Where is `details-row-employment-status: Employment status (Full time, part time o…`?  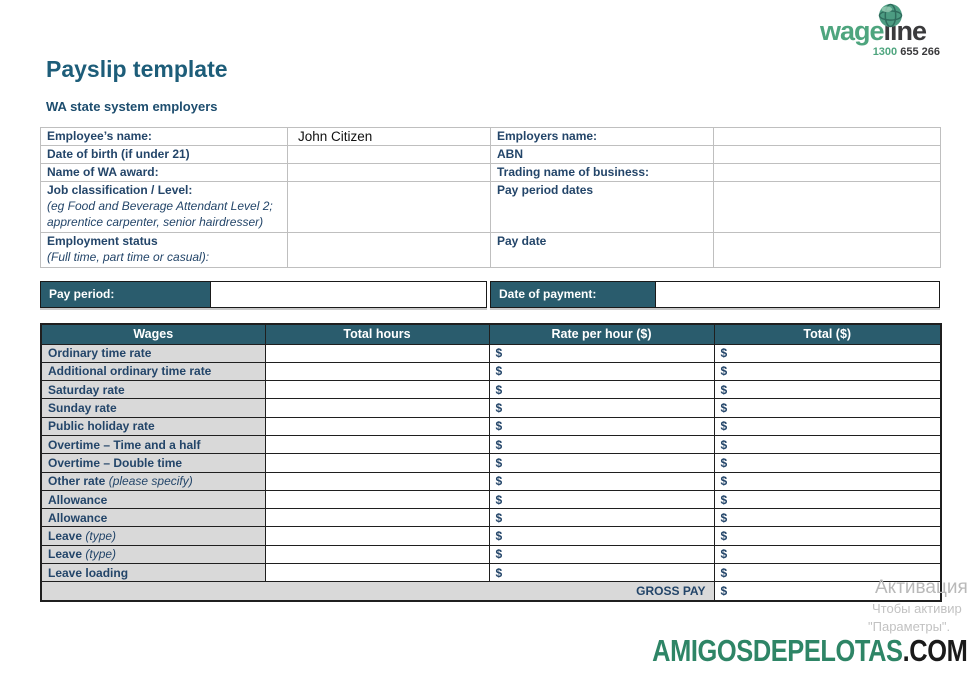
details-row-employment-status: Employment status (Full time, part time o… is located at coordinates (490, 250).